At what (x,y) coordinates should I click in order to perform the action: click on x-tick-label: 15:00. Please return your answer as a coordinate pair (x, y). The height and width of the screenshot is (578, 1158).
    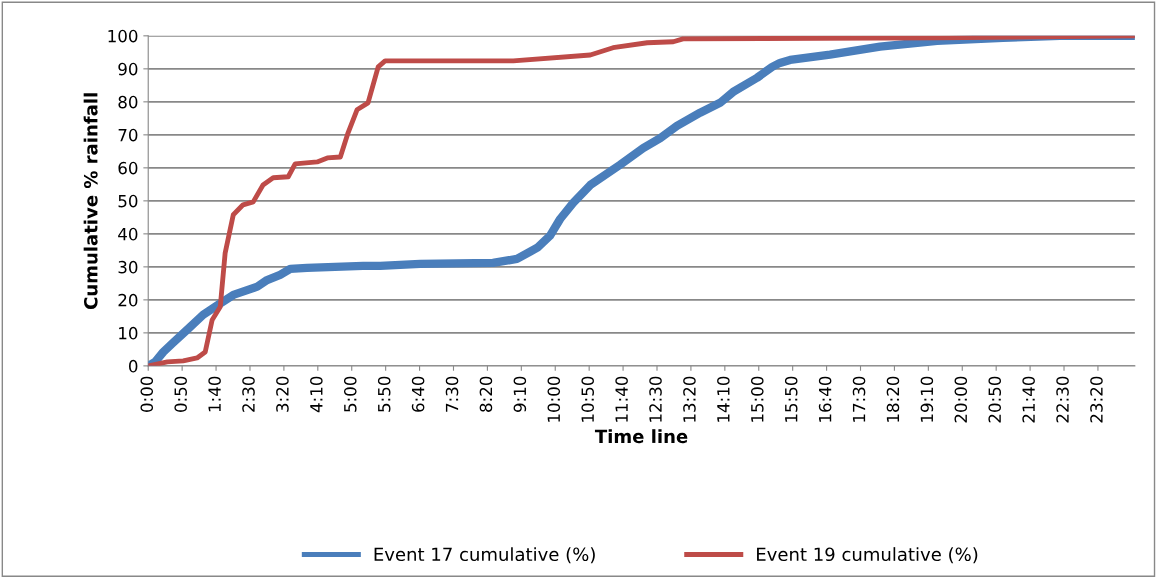
    Looking at the image, I should click on (757, 399).